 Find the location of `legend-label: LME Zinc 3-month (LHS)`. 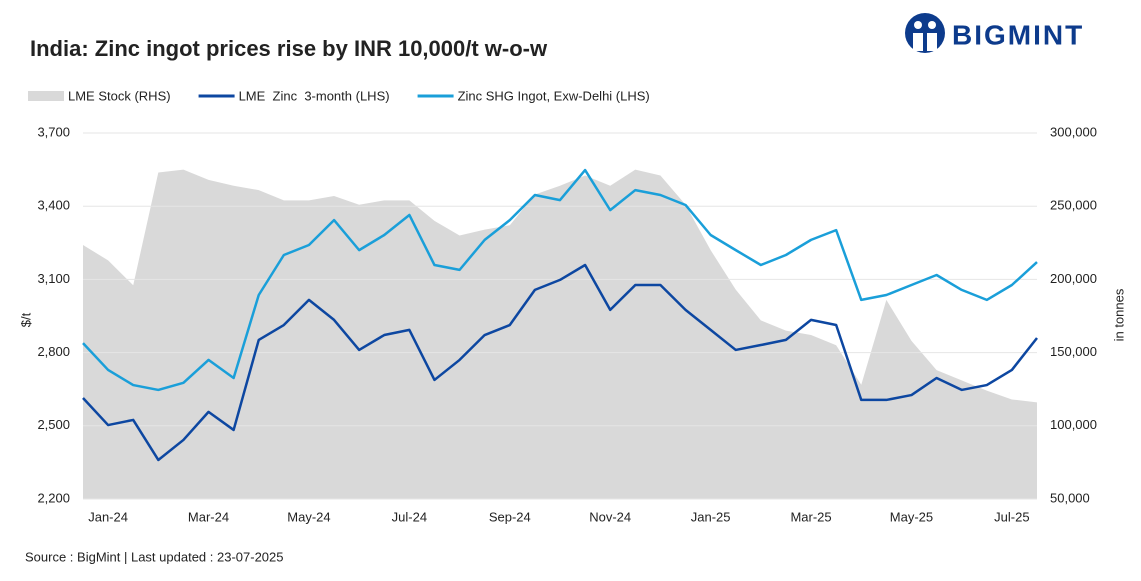

legend-label: LME Zinc 3-month (LHS) is located at coordinates (314, 95).